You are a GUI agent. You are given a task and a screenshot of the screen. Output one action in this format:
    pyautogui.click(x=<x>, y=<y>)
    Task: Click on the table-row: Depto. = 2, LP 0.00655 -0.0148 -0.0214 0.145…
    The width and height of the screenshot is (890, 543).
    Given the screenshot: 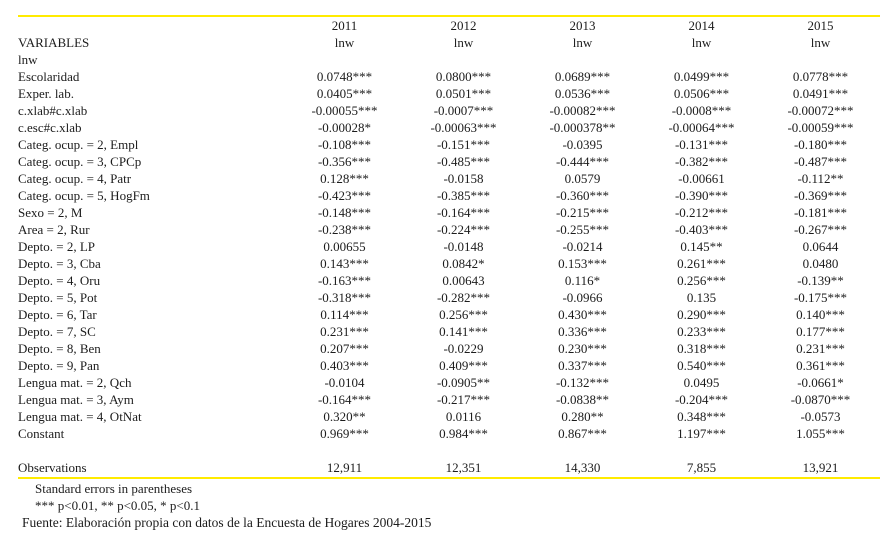 What is the action you would take?
    pyautogui.click(x=449, y=246)
    